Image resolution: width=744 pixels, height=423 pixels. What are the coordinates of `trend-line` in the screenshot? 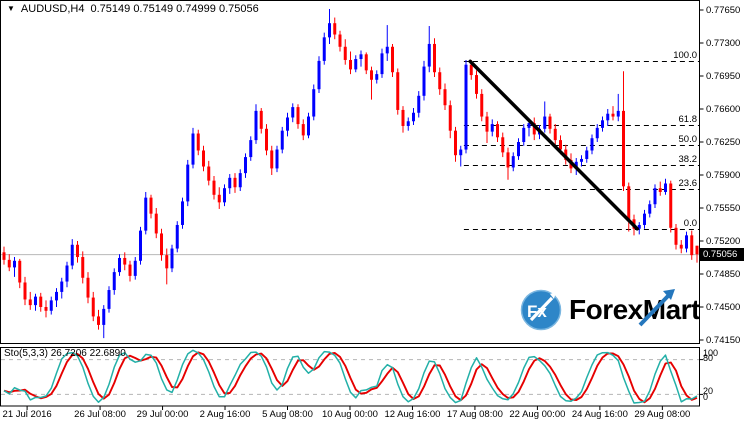 It's located at (553, 145).